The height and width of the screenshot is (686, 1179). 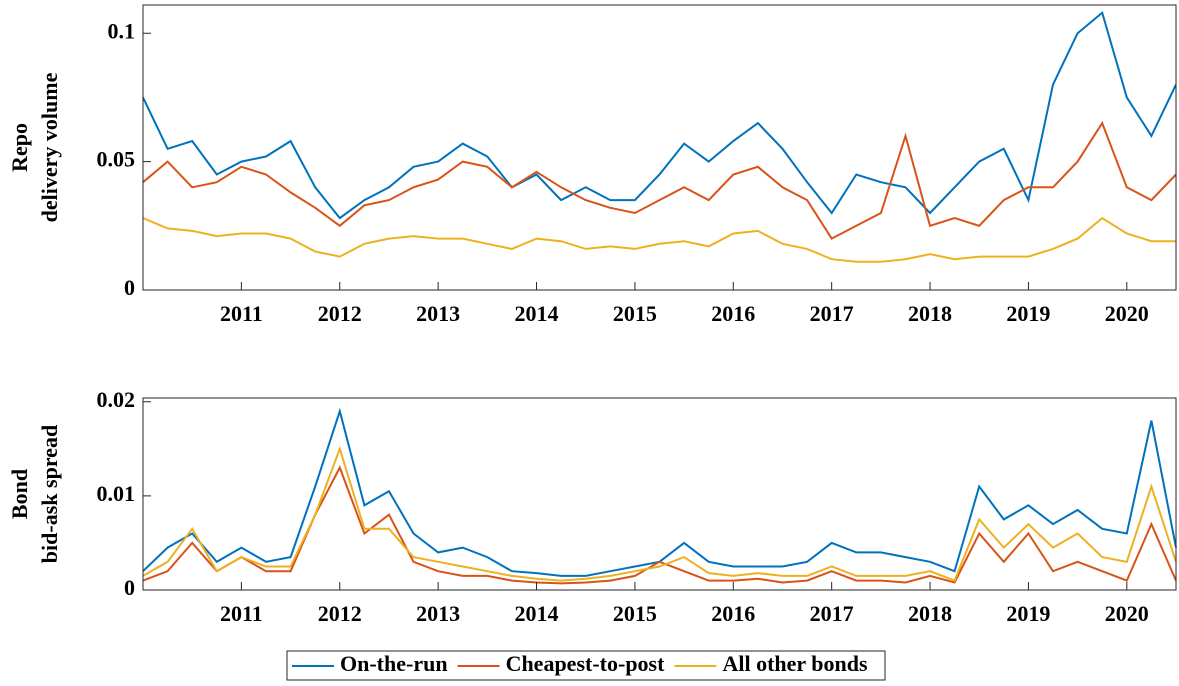 I want to click on series-line, so click(x=659, y=239).